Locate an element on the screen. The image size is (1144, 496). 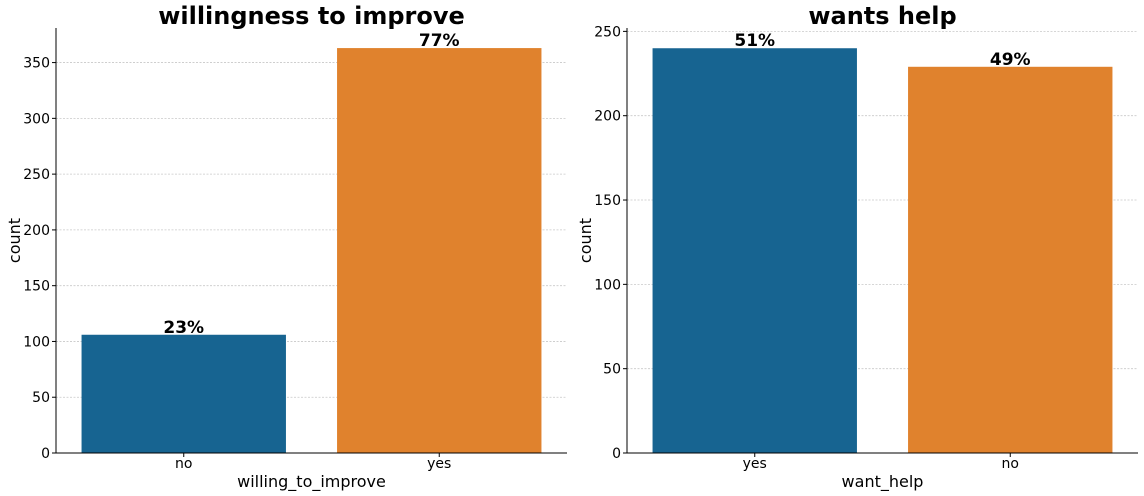
x-axis-label: willing_to_improve is located at coordinates (311, 482).